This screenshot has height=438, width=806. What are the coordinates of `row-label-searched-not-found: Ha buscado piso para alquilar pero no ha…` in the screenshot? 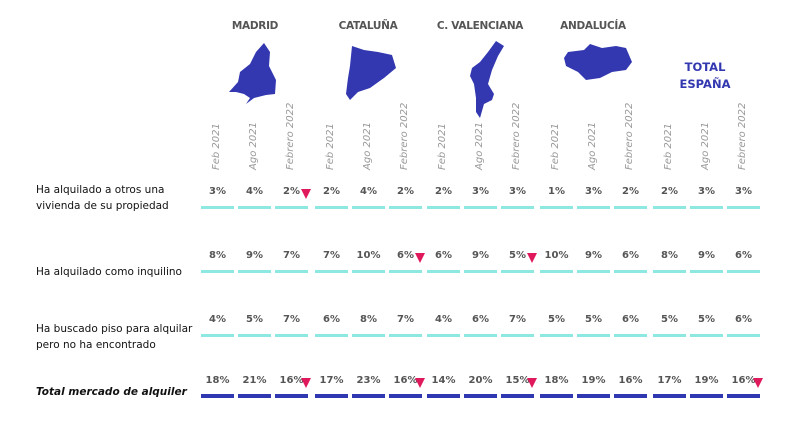 It's located at (114, 337).